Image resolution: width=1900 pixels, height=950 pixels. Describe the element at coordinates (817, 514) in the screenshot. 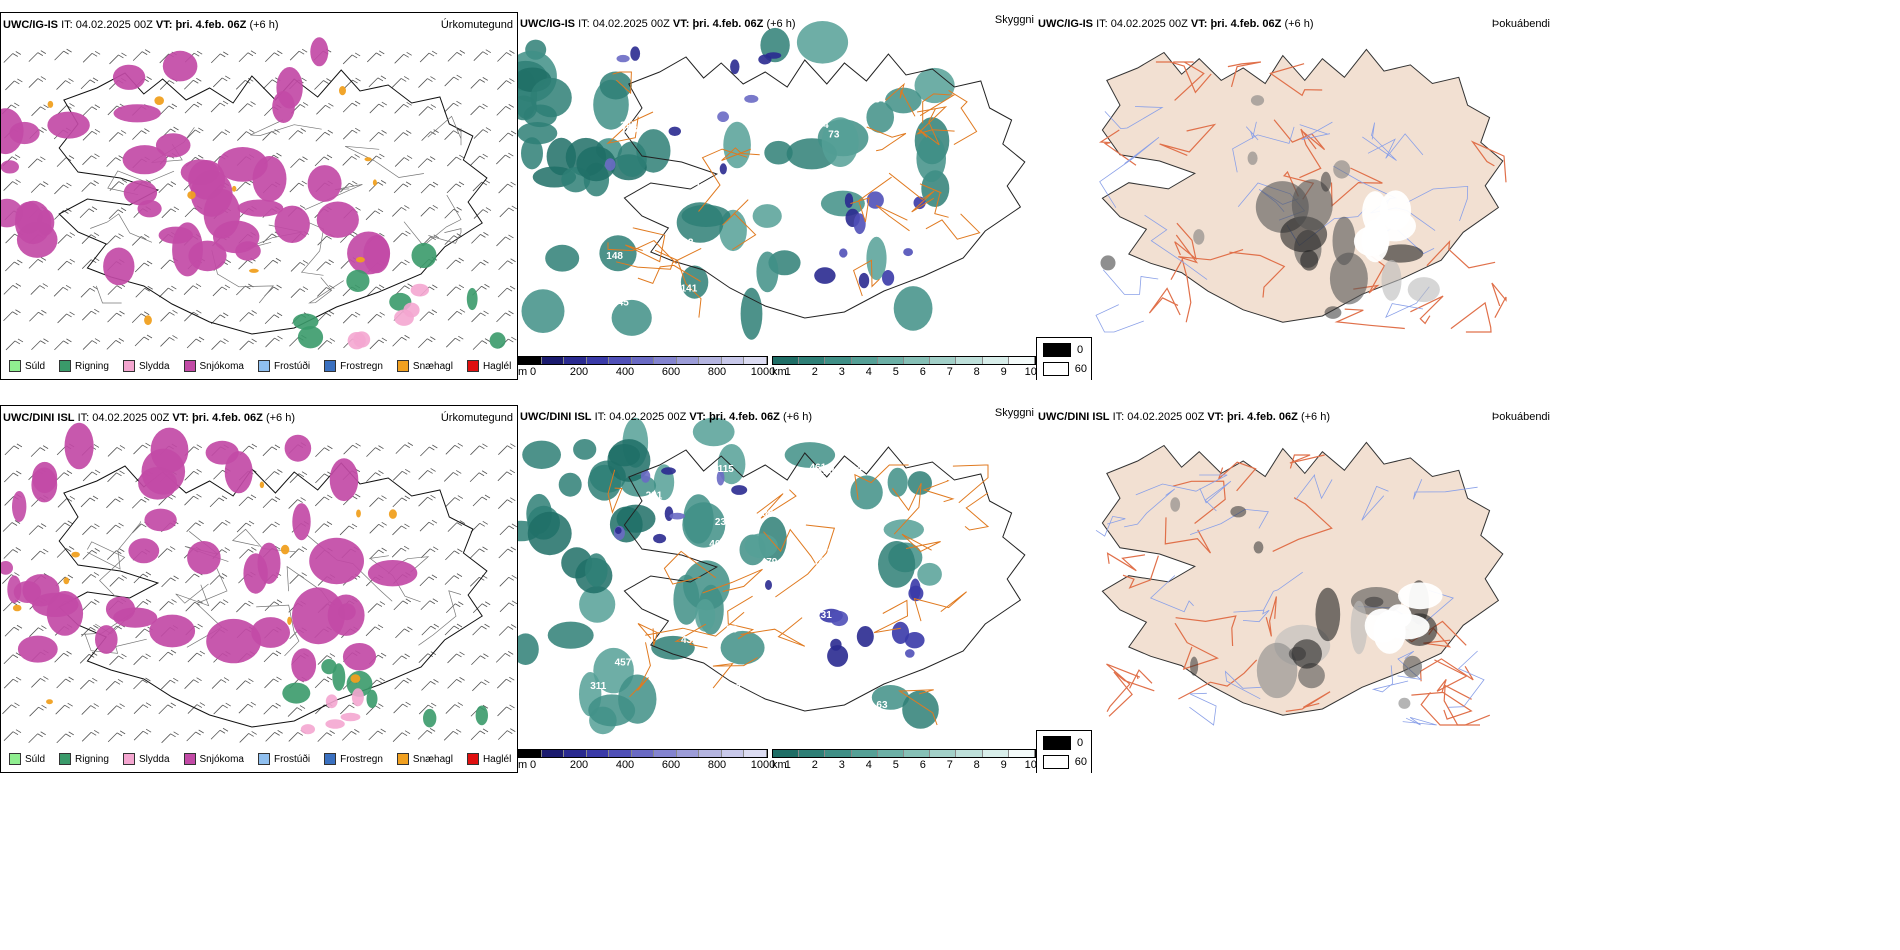

I see `elevation-label: 325` at that location.